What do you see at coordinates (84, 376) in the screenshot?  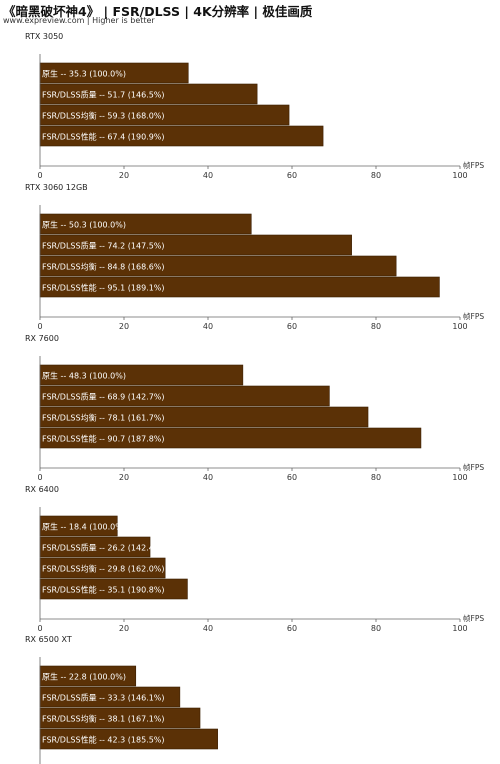 I see `bar-label: 原生 -- 48.3 (100.0%)` at bounding box center [84, 376].